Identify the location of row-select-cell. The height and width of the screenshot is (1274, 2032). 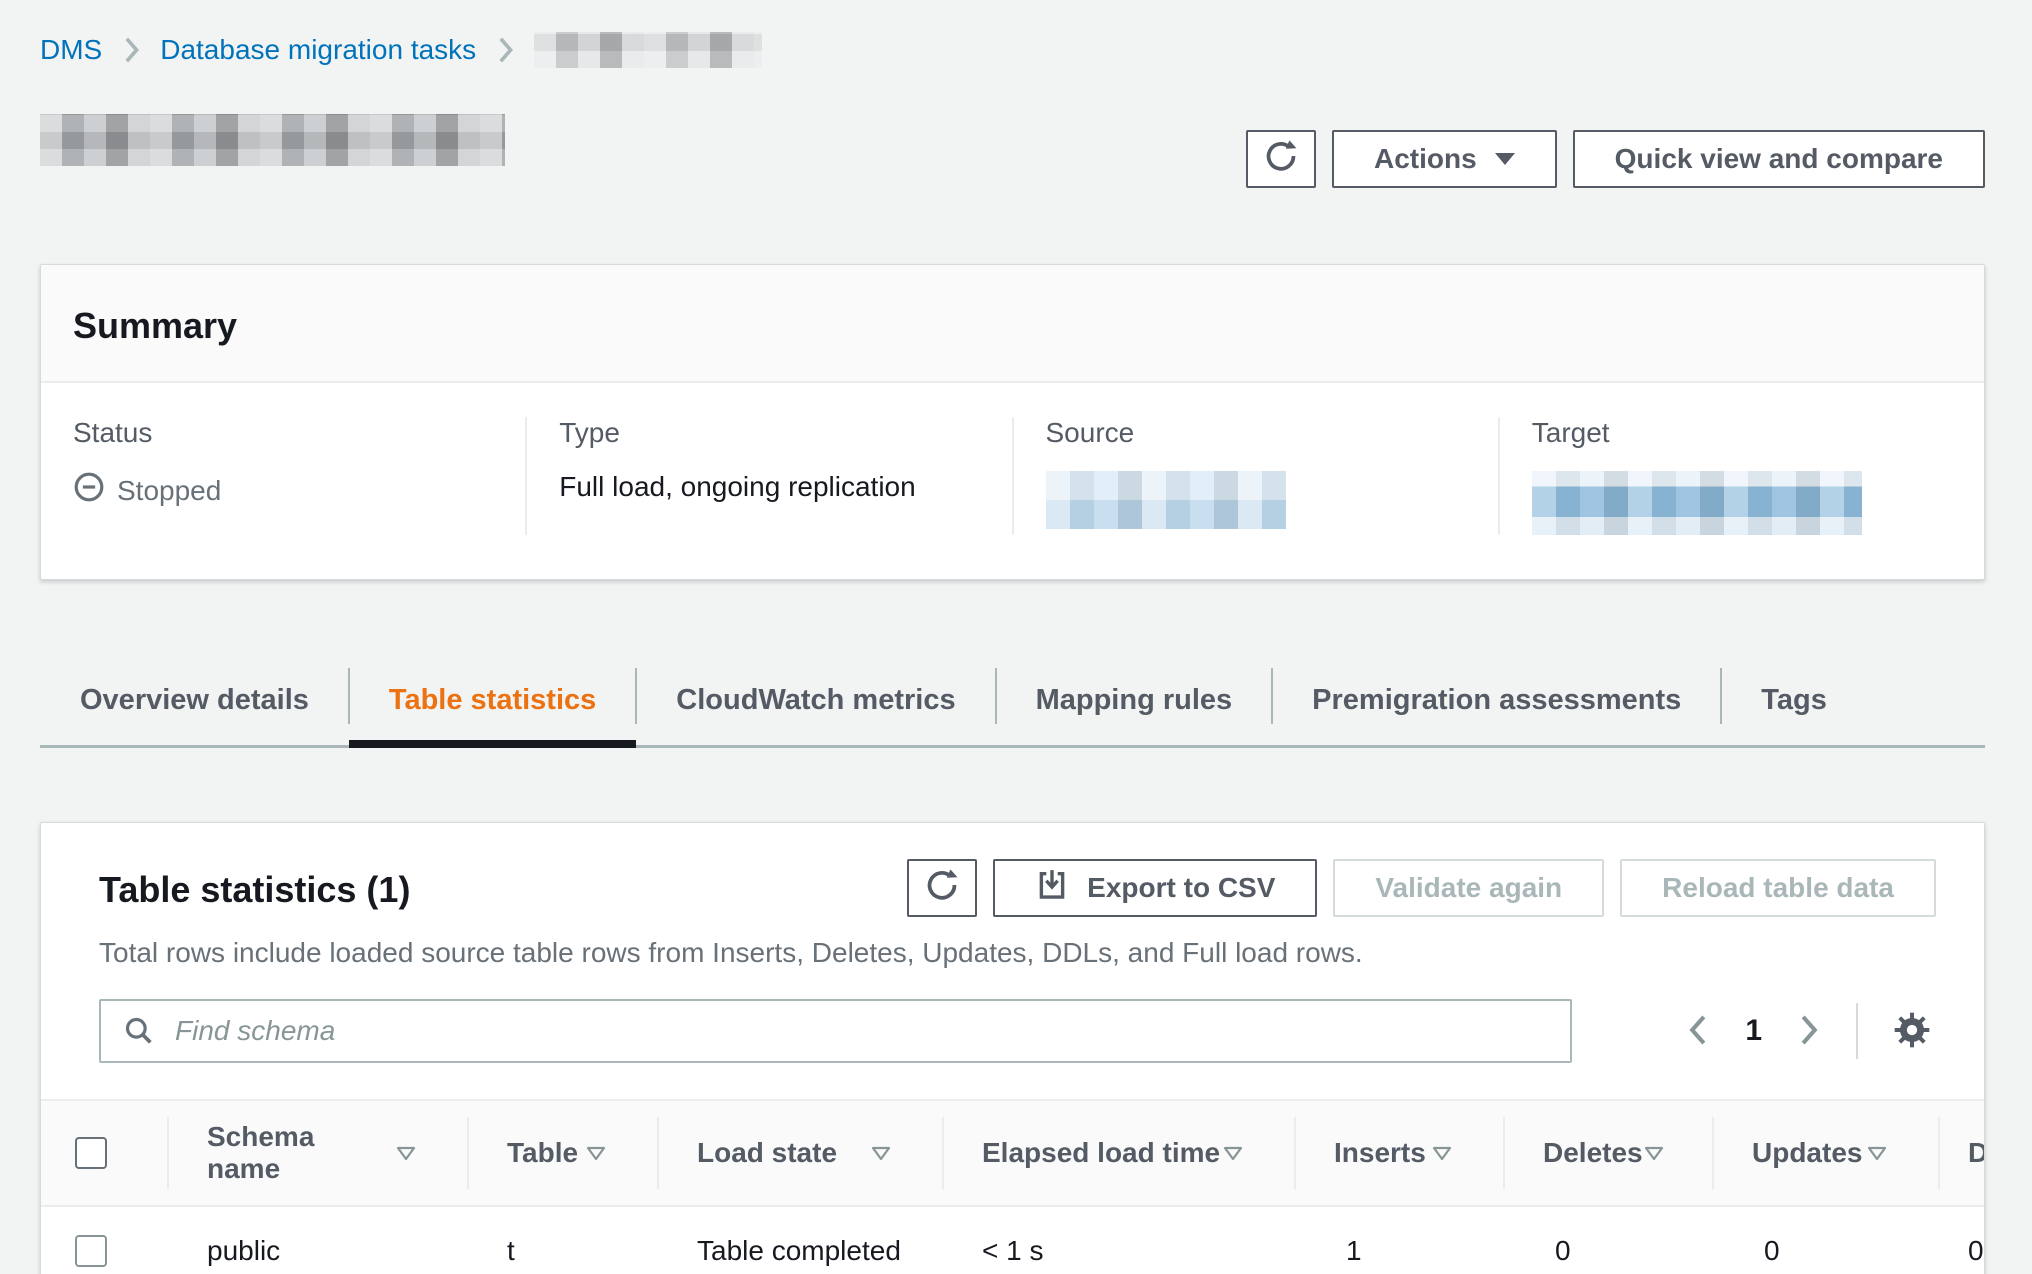
(104, 1240).